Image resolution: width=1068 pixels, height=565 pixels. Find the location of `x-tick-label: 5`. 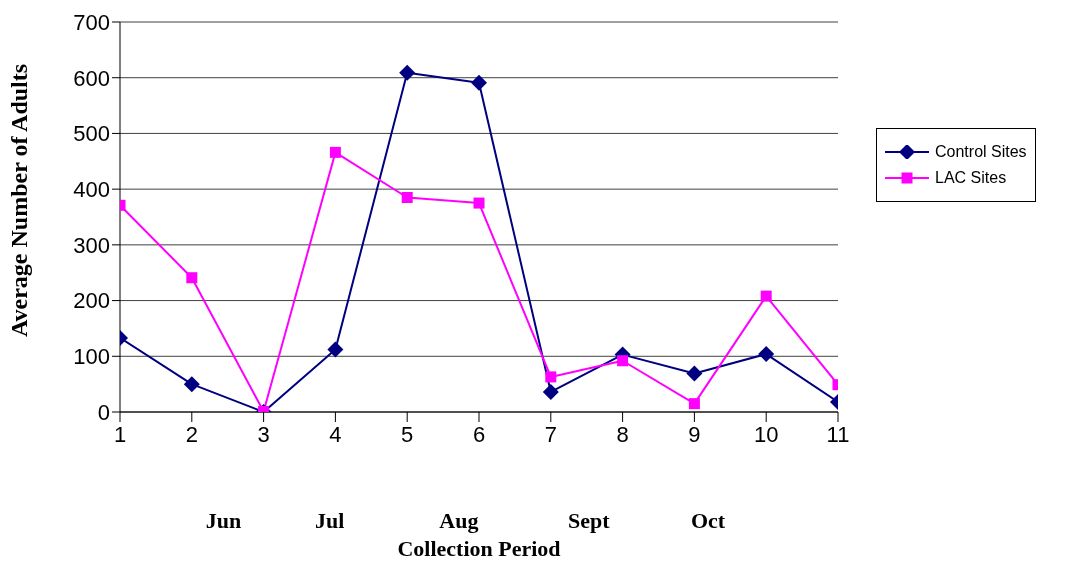

x-tick-label: 5 is located at coordinates (407, 434).